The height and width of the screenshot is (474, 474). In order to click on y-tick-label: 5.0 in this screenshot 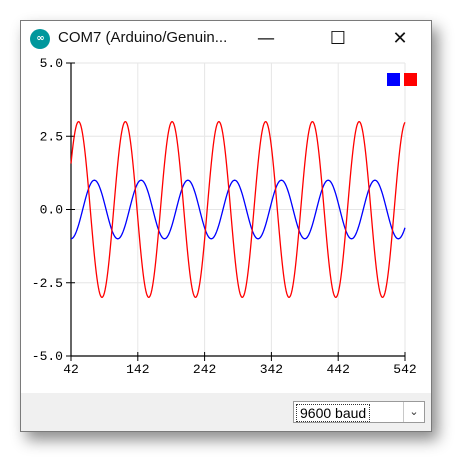, I will do `click(51, 64)`.